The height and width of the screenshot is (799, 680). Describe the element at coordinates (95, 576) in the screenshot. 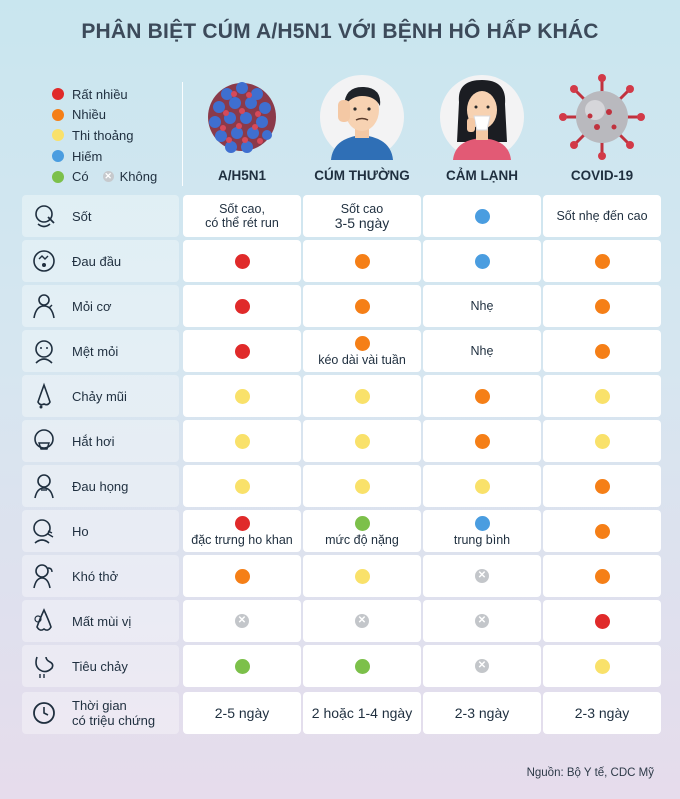

I see `row-label: Khó thở` at that location.